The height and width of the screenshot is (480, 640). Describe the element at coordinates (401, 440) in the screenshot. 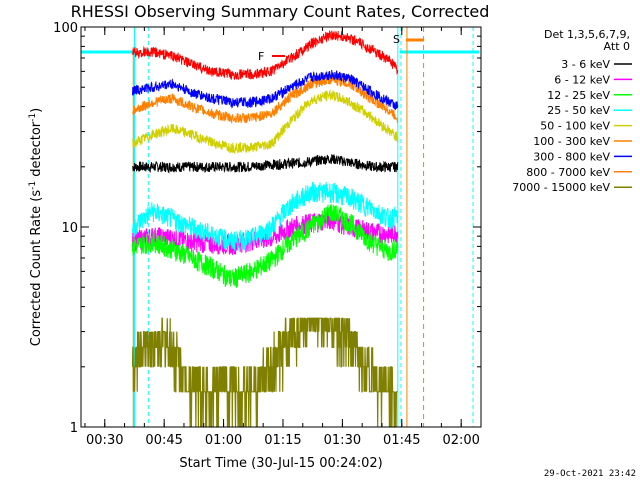

I see `x-tick-label: 01:45` at that location.